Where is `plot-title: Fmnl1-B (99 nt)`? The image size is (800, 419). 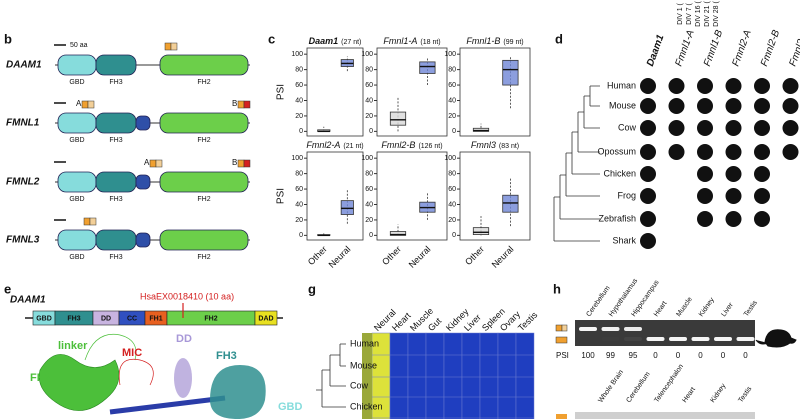
plot-title: Fmnl1-B (99 nt) is located at coordinates (494, 41).